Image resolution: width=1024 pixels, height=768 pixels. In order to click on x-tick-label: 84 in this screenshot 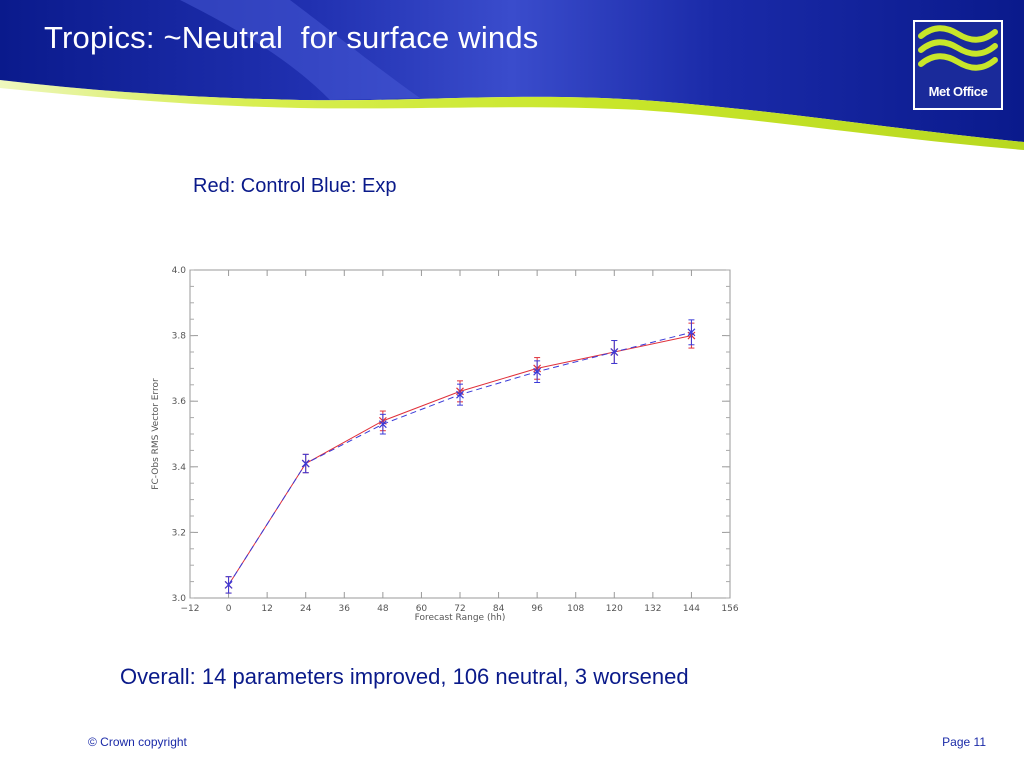, I will do `click(499, 609)`.